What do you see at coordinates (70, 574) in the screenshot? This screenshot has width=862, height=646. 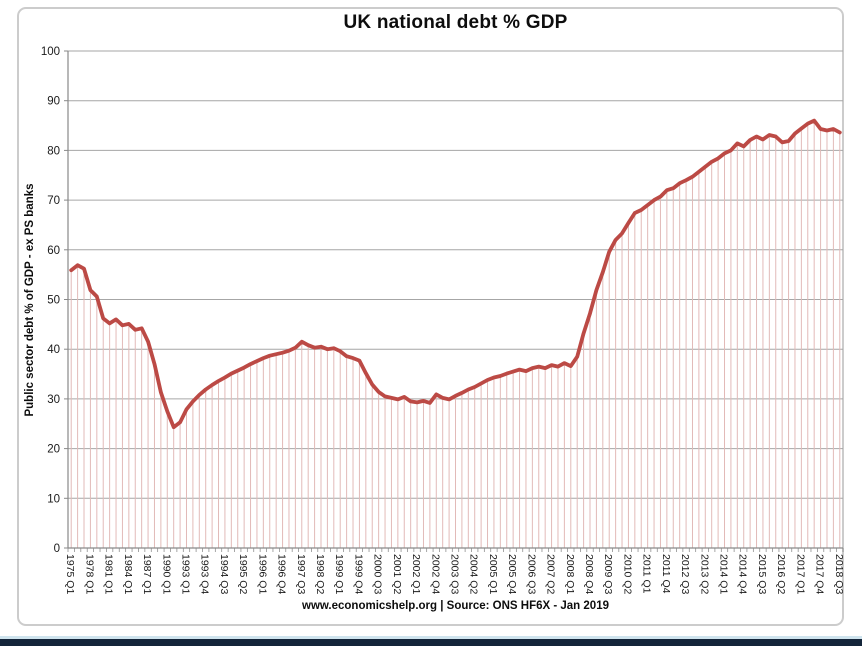 I see `x-tick-label: 1975 Q1` at bounding box center [70, 574].